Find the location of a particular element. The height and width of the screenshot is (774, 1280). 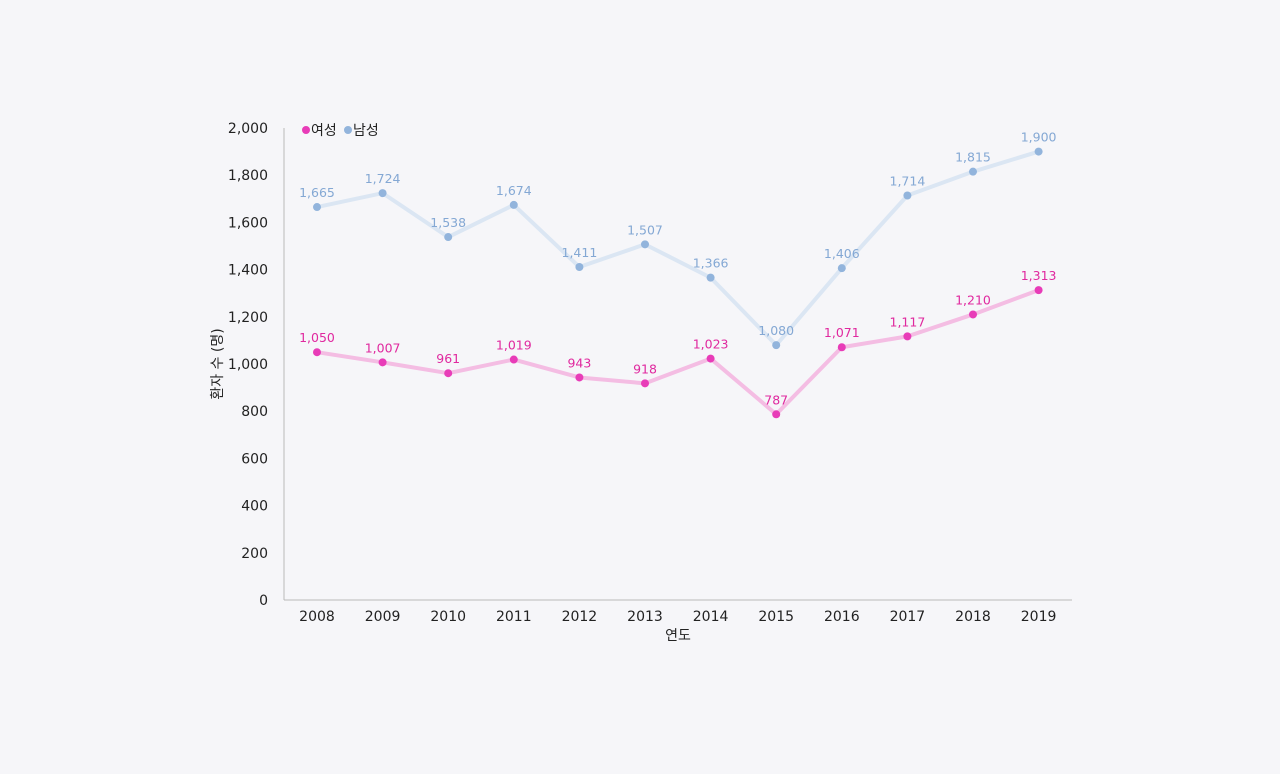

x-tick-label: 2008 is located at coordinates (317, 617).